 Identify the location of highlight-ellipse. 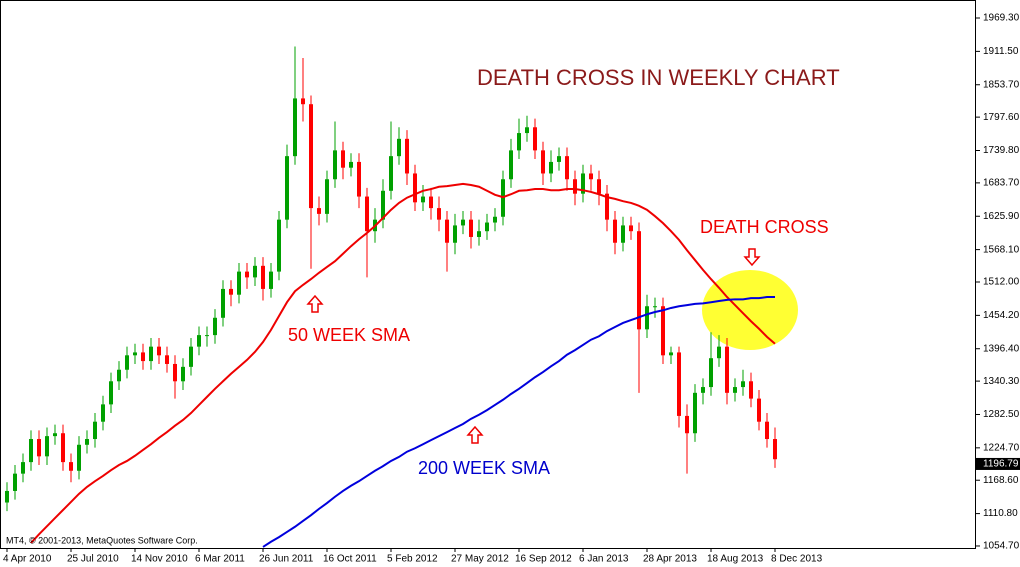
(750, 310).